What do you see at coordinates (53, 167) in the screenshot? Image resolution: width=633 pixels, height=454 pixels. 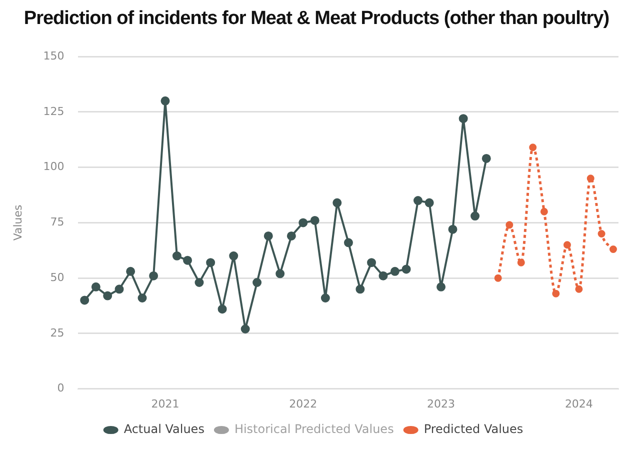 I see `y-tick-label: 100` at bounding box center [53, 167].